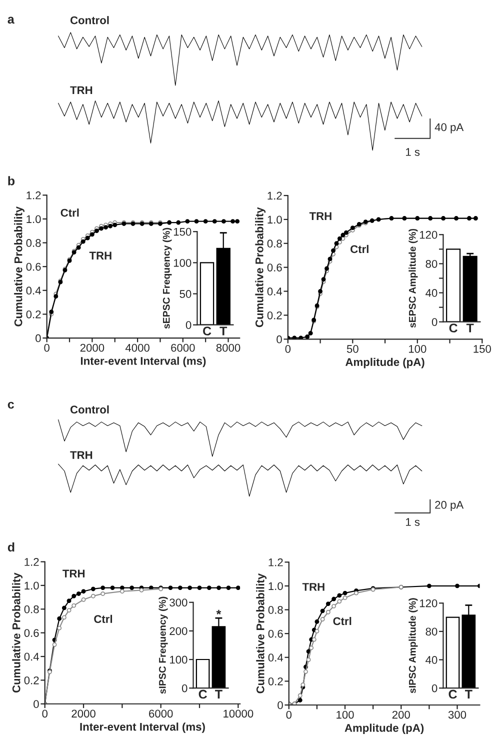 This screenshot has width=493, height=752. Describe the element at coordinates (352, 349) in the screenshot. I see `x-tick-label: 50` at that location.